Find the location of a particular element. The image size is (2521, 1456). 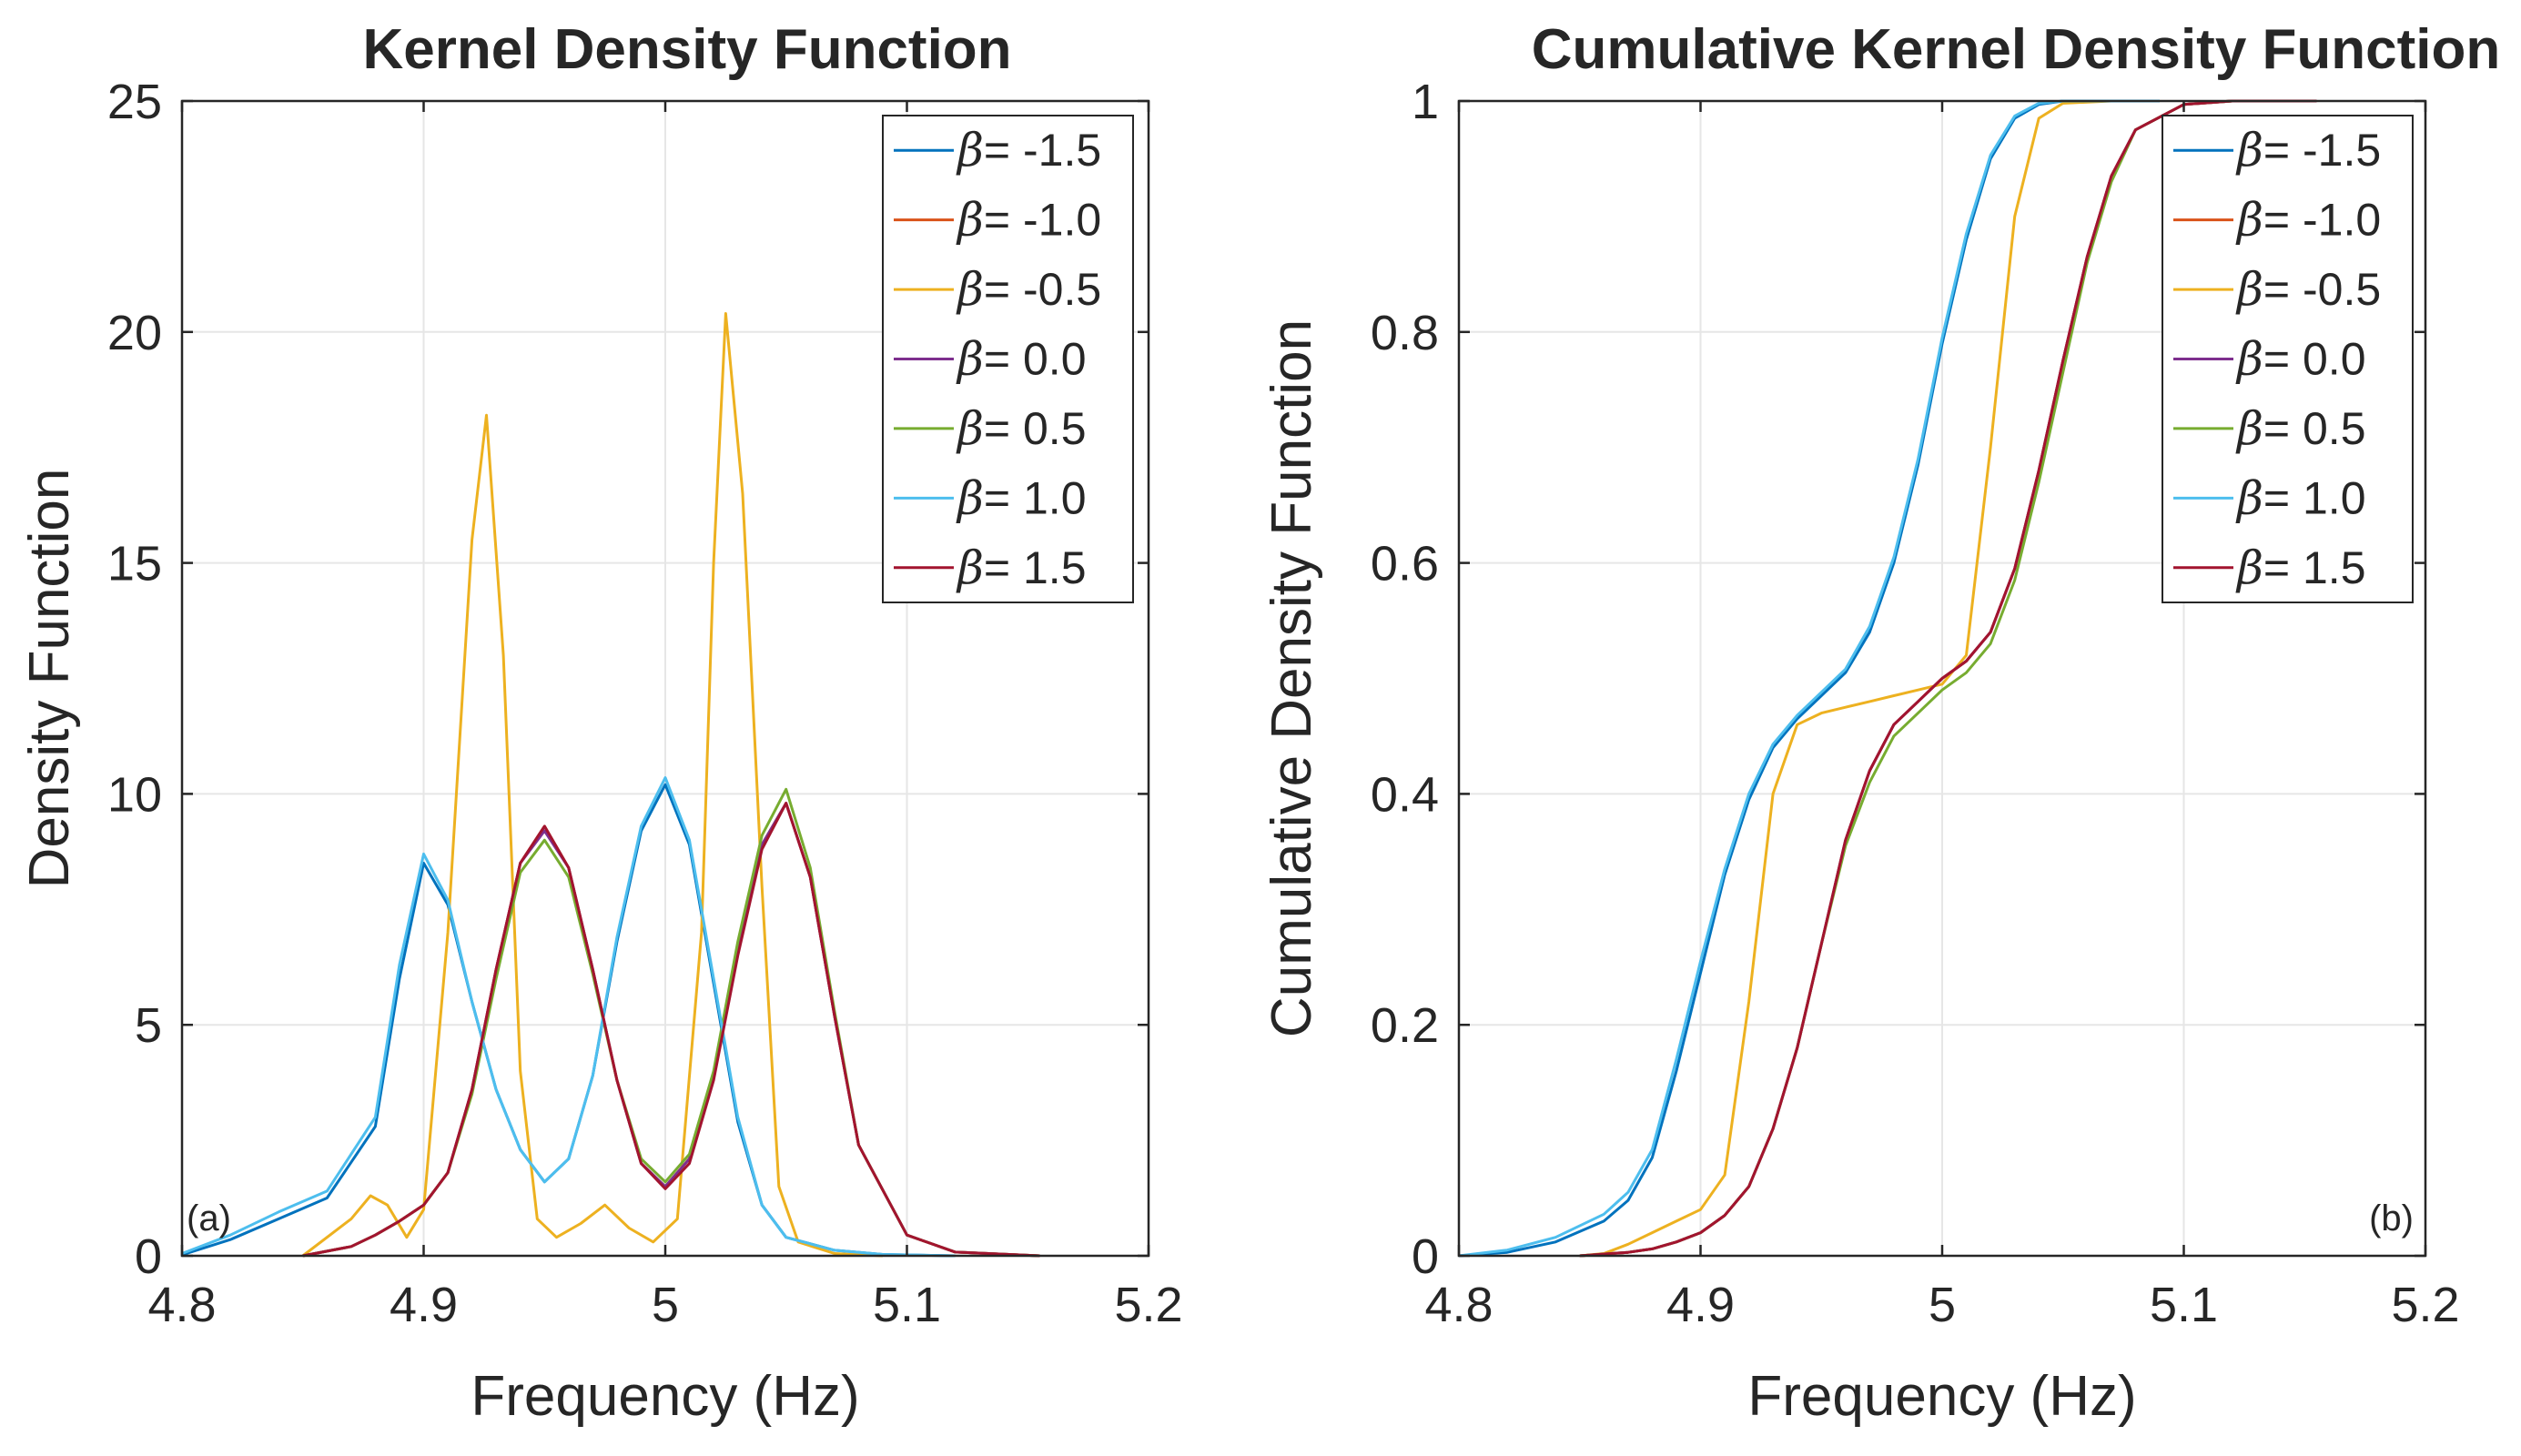

y-axis-label: Cumulative Density Function is located at coordinates (1292, 678).